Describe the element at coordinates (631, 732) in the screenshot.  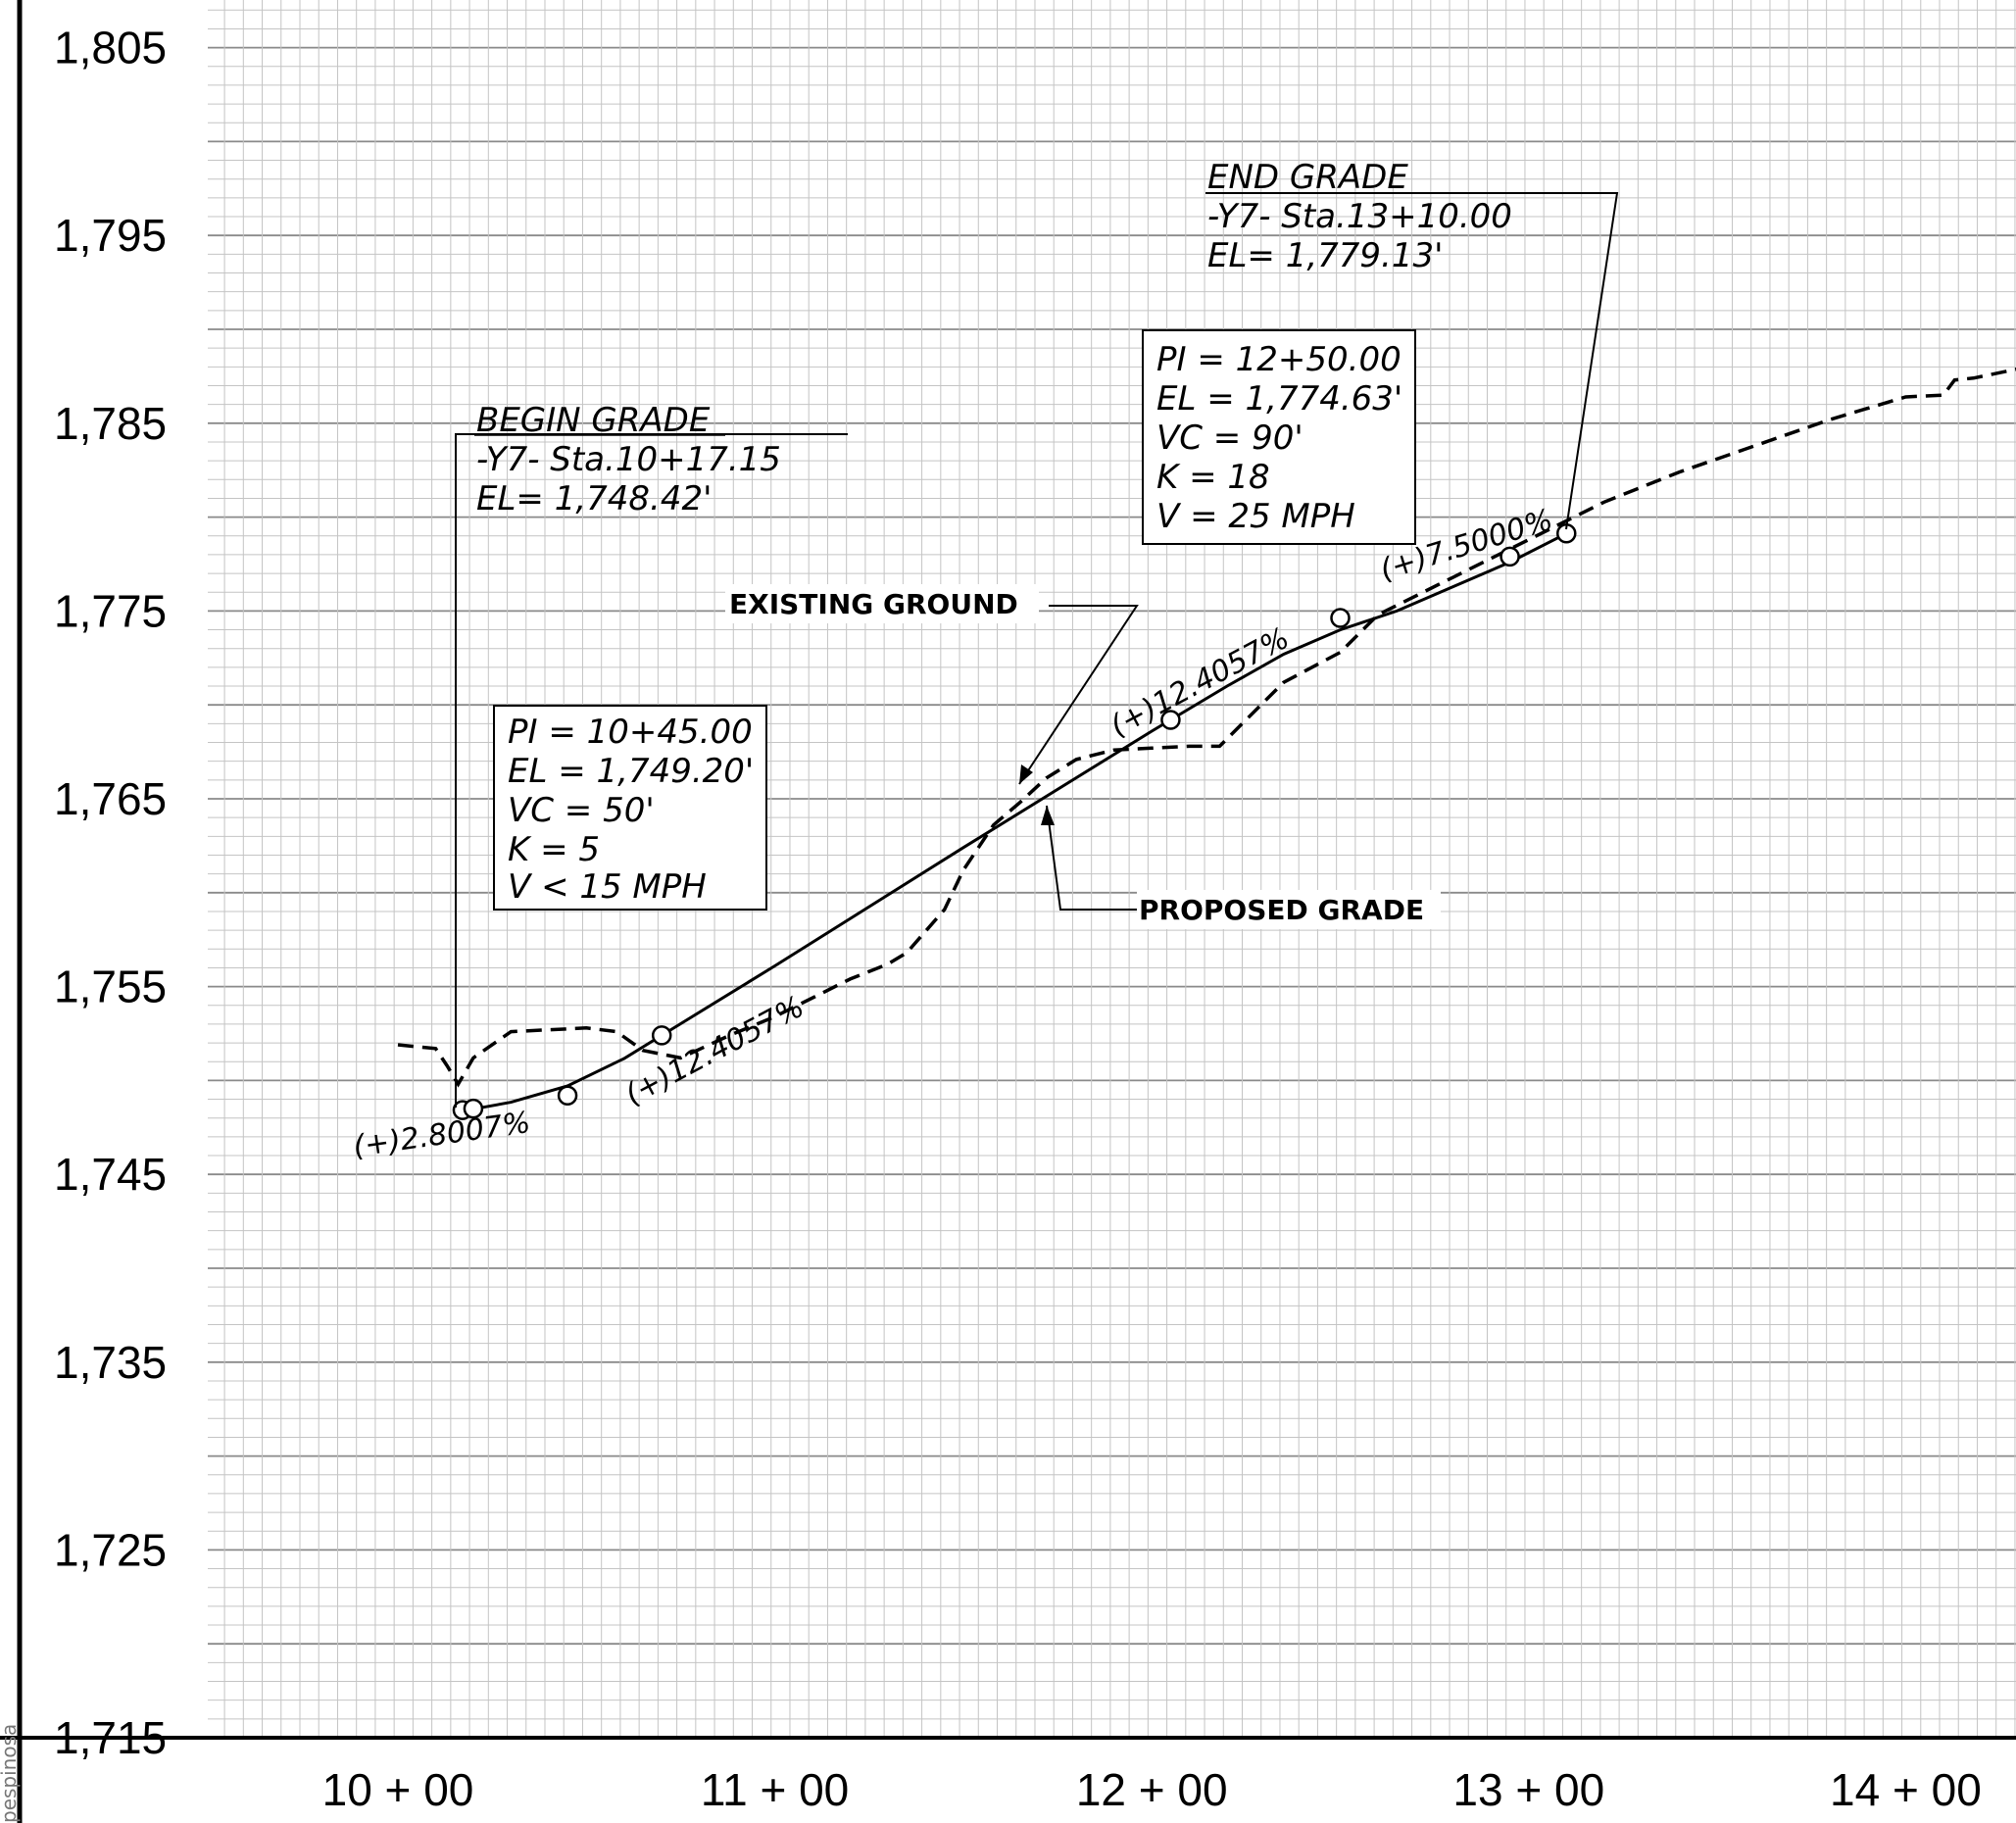
I see `pi1-line1: PI = 10+45.00` at that location.